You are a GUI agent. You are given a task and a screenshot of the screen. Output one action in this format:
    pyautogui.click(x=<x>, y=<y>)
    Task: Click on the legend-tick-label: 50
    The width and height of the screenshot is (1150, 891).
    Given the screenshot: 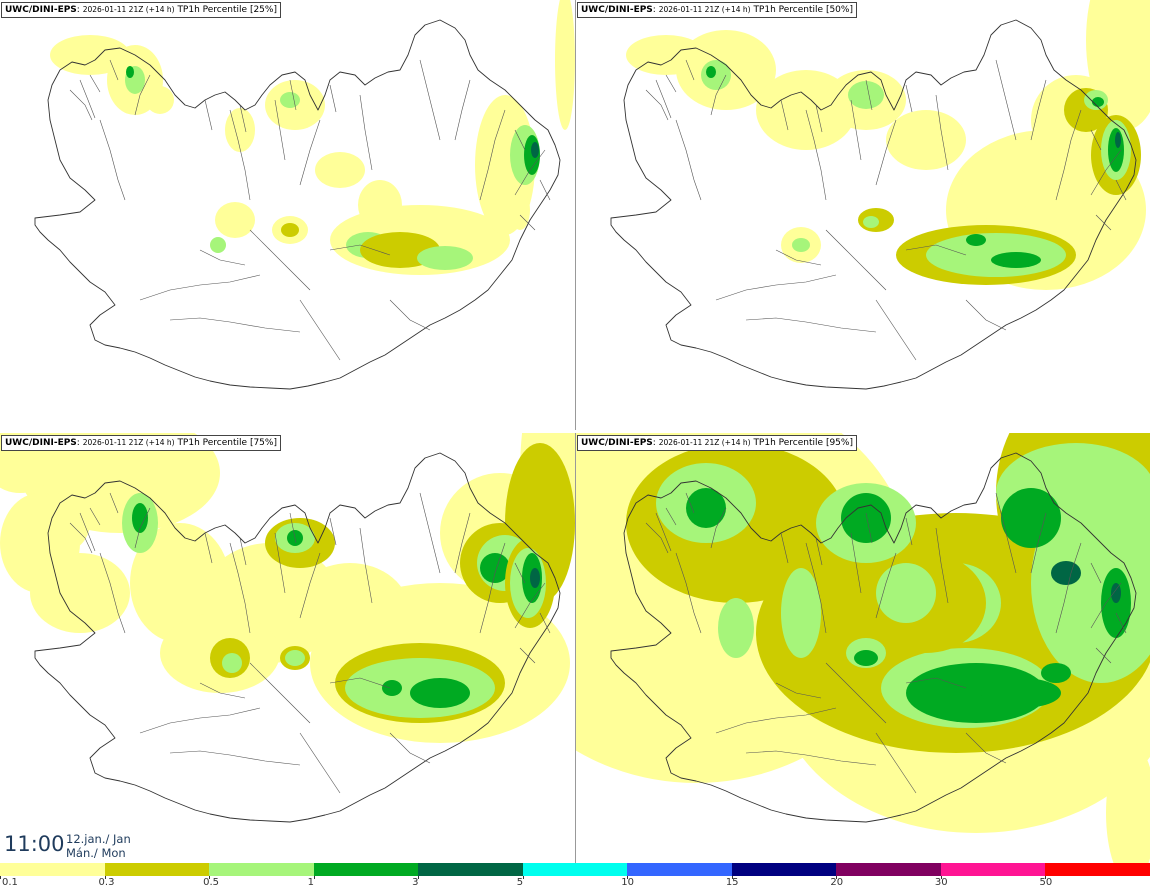 What is the action you would take?
    pyautogui.click(x=1046, y=882)
    